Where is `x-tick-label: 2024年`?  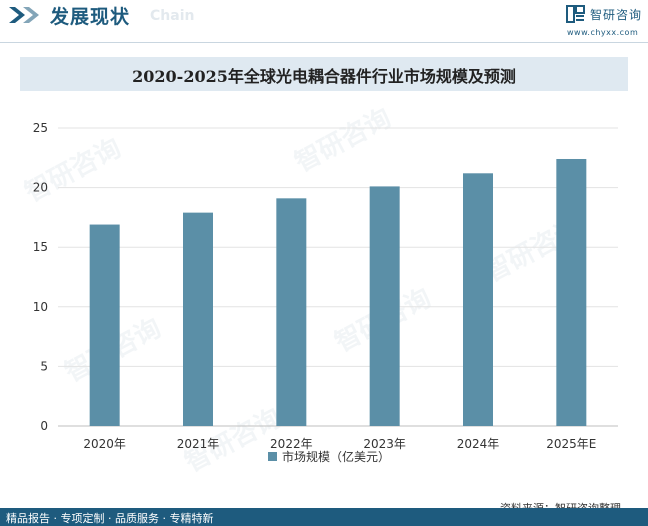
x-tick-label: 2024年 is located at coordinates (478, 444).